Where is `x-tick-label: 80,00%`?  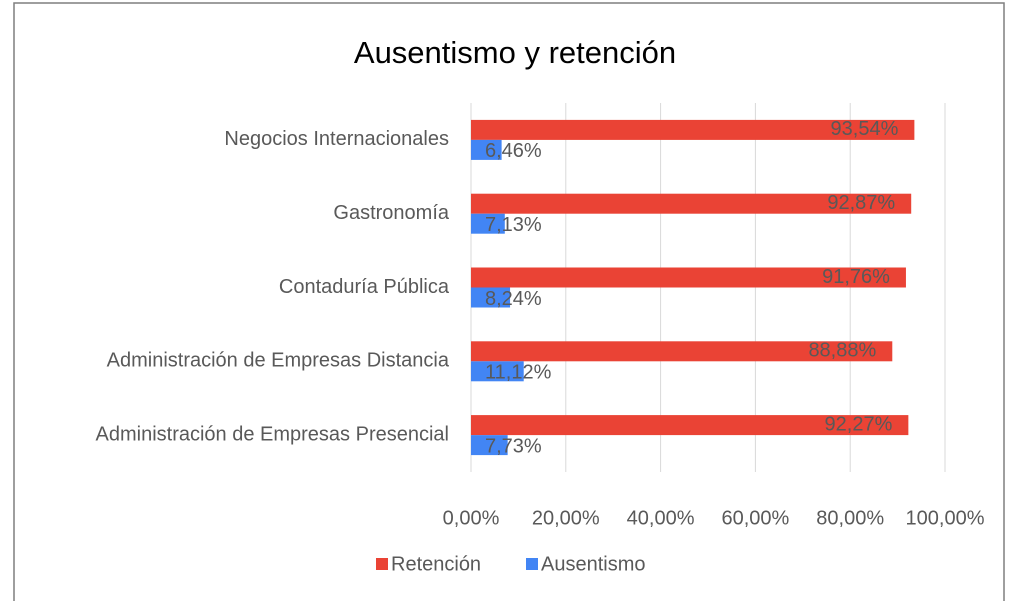 x-tick-label: 80,00% is located at coordinates (850, 518).